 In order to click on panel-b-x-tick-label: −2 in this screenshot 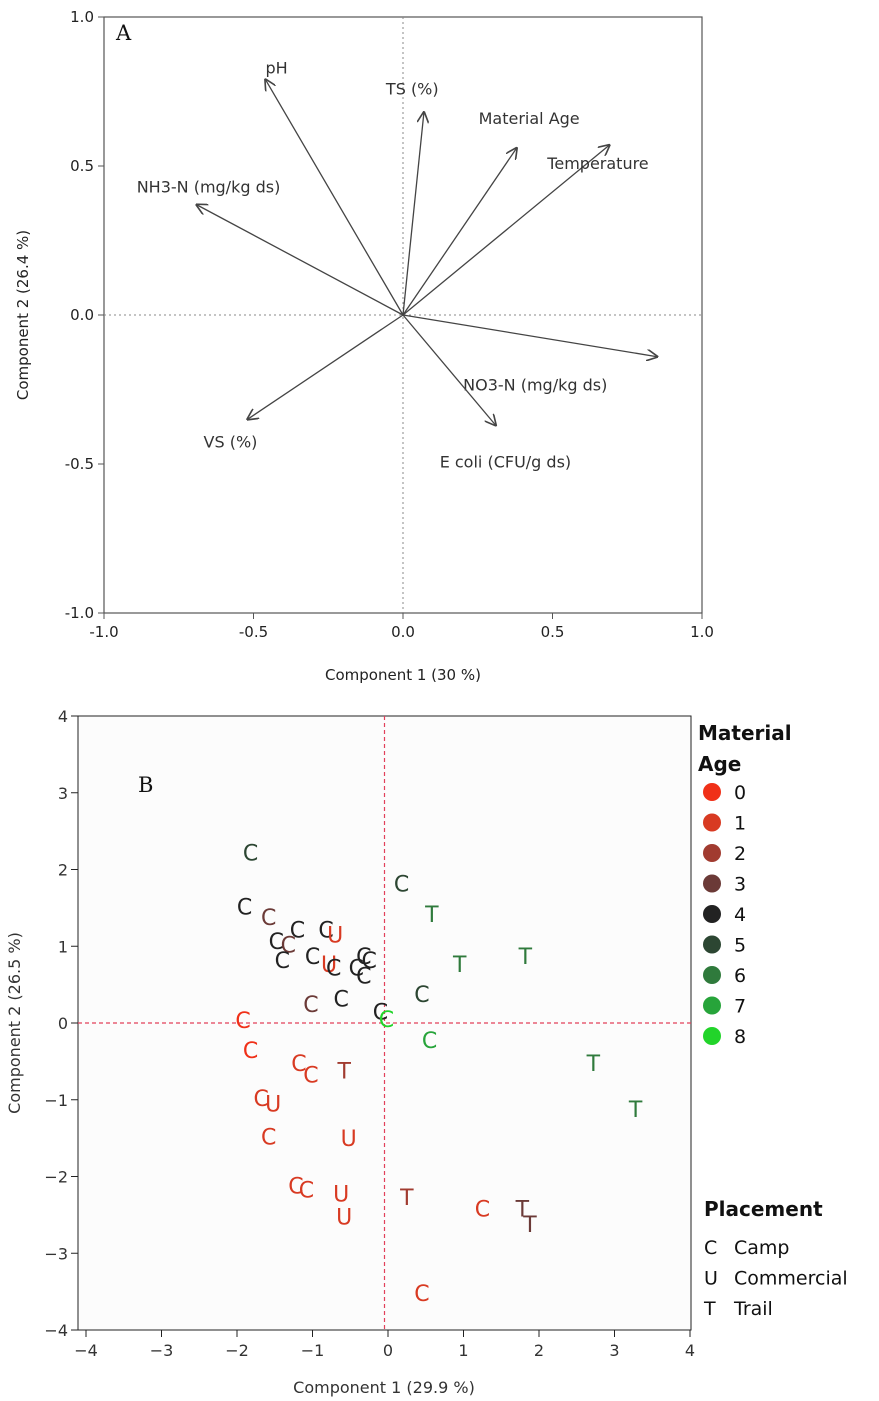, I will do `click(237, 1350)`.